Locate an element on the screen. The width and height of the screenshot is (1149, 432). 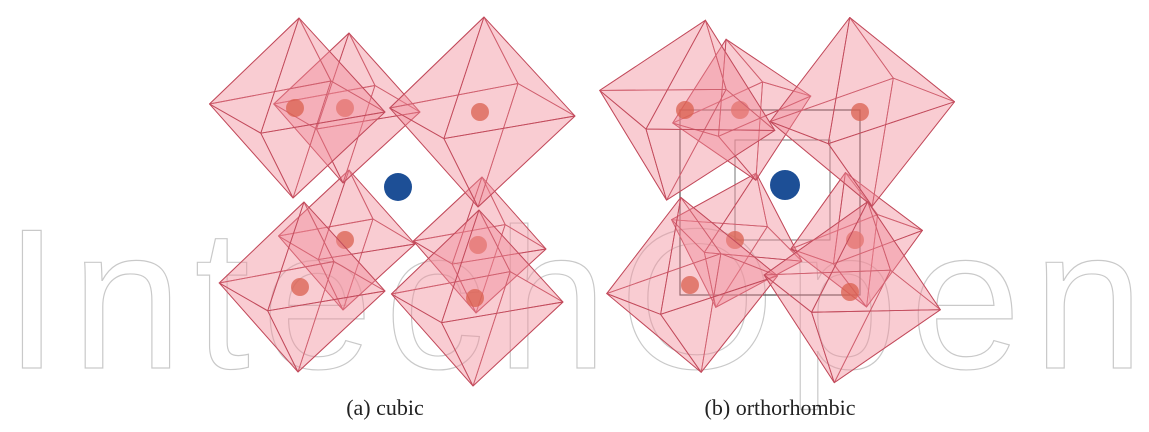
caption: (b) orthorhombic is located at coordinates (780, 407).